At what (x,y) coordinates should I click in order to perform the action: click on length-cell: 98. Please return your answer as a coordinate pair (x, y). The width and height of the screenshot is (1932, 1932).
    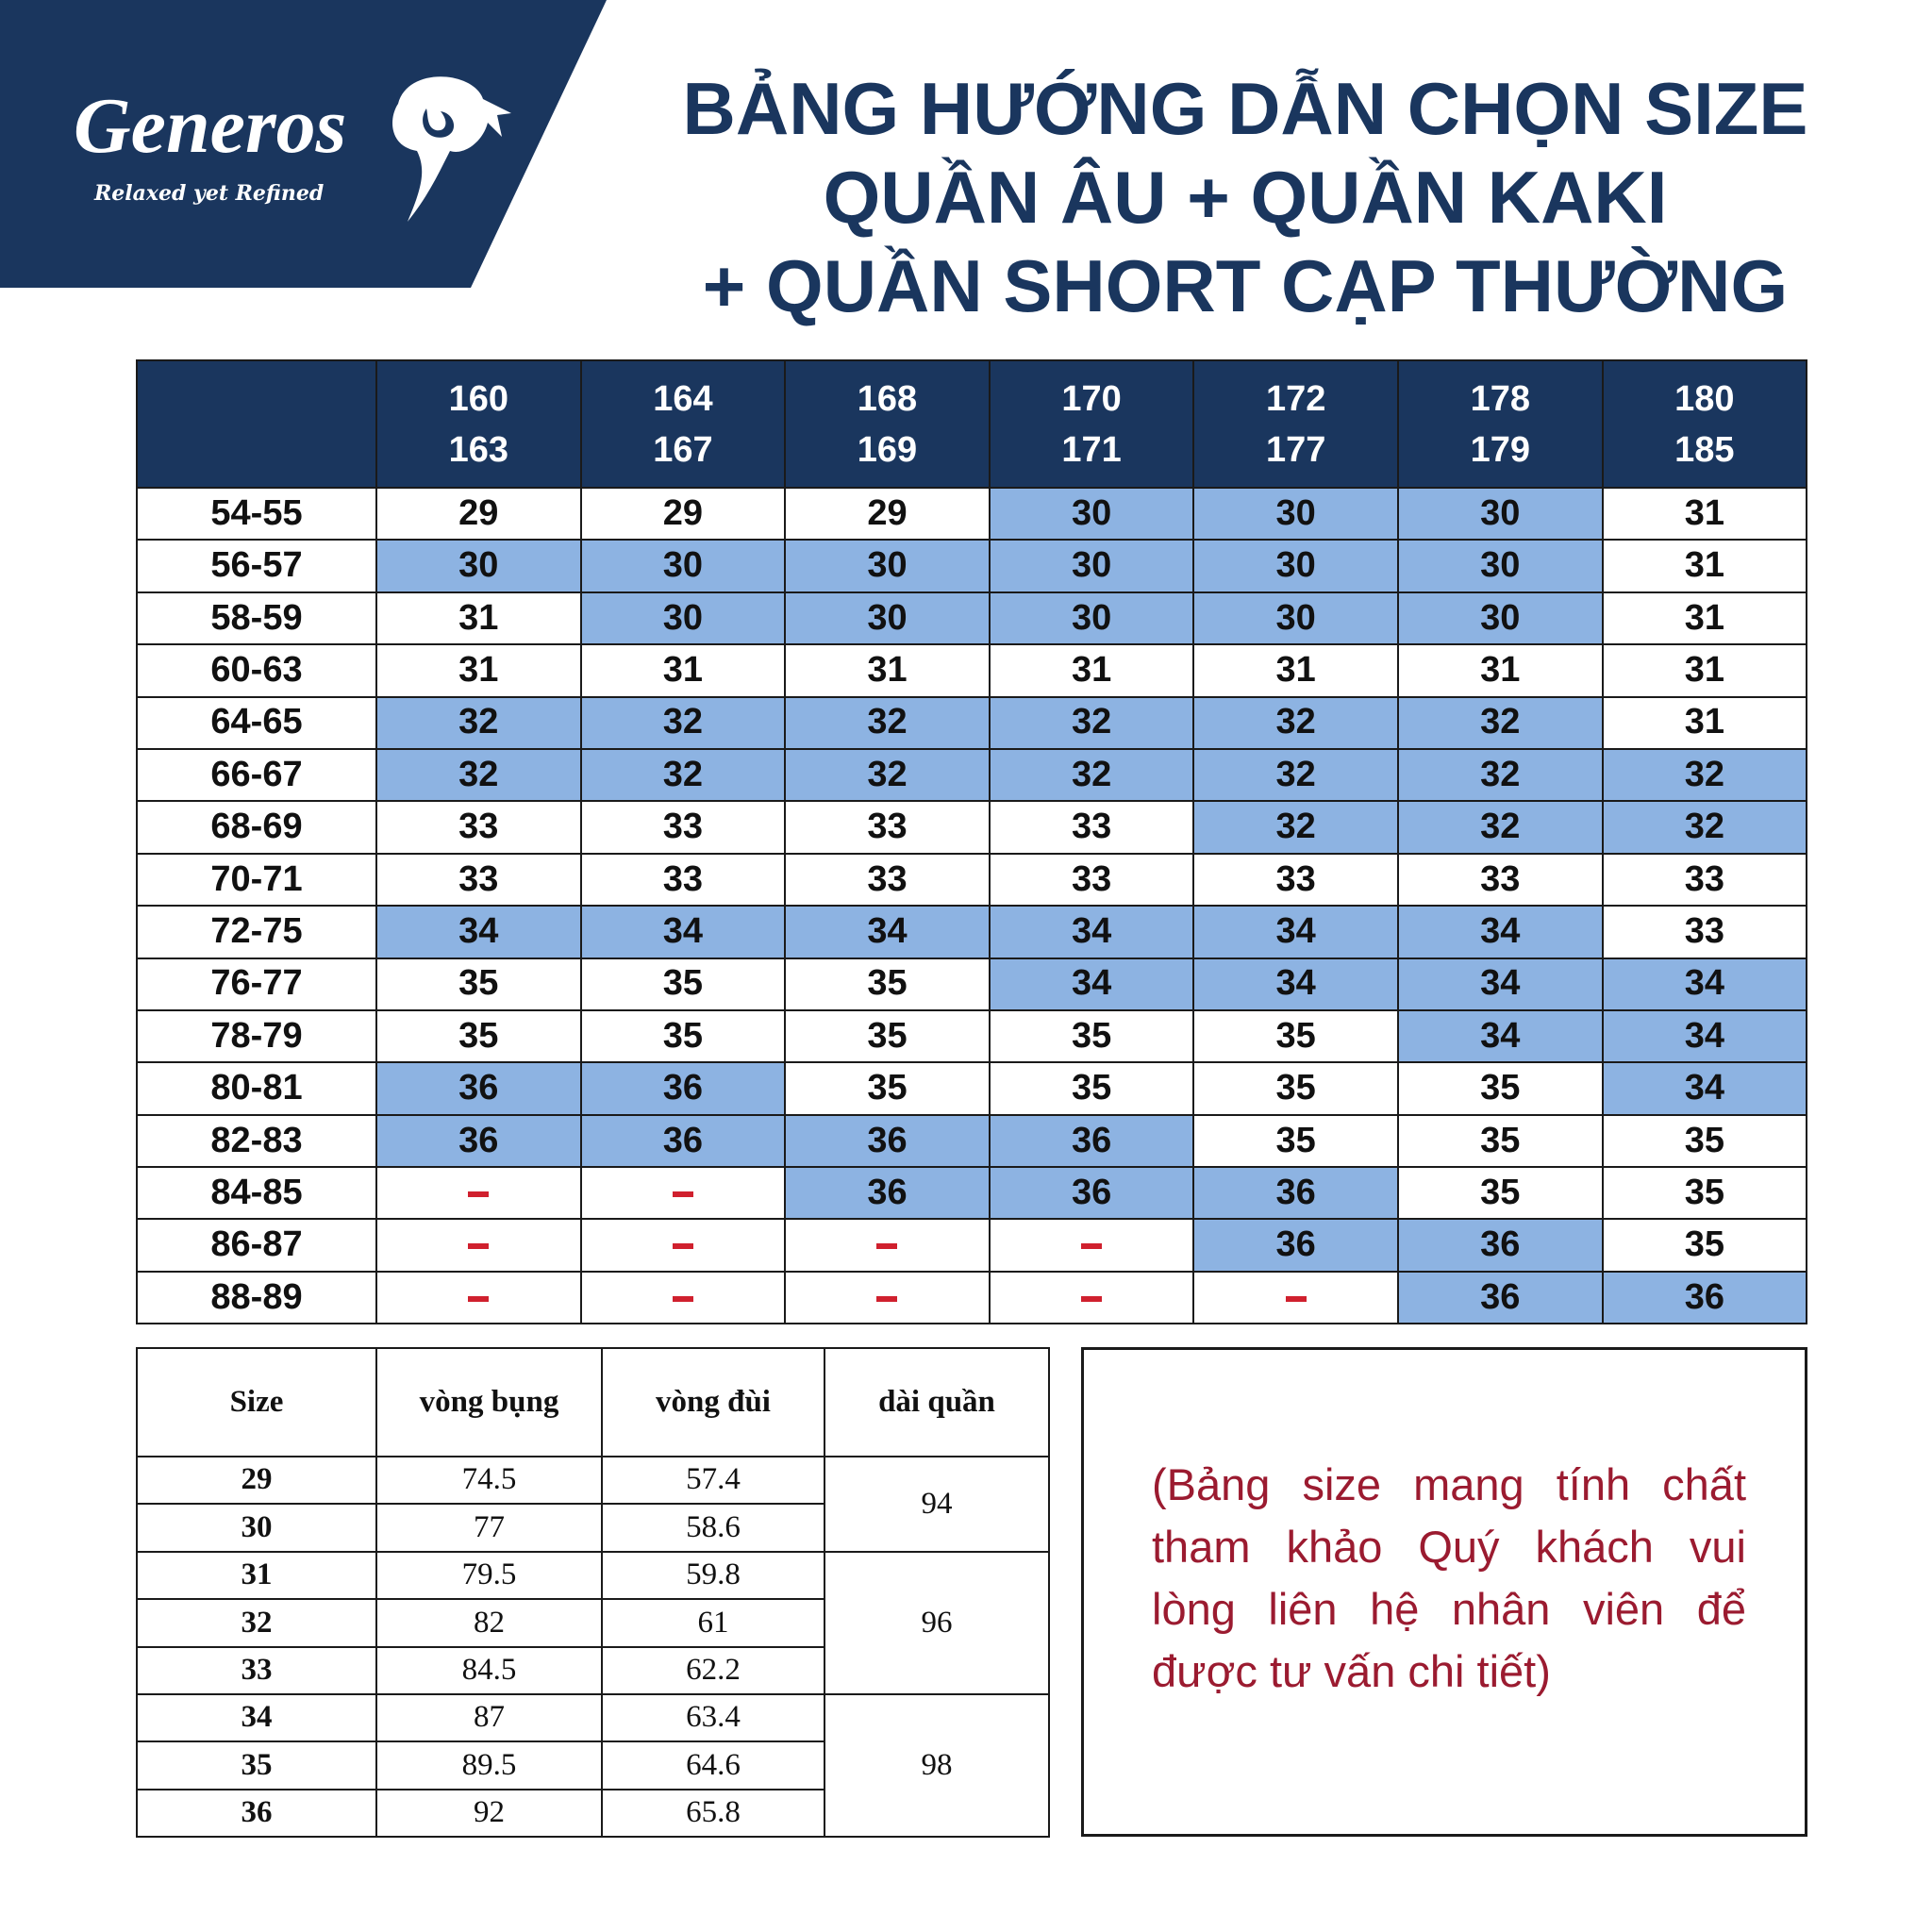
    Looking at the image, I should click on (937, 1765).